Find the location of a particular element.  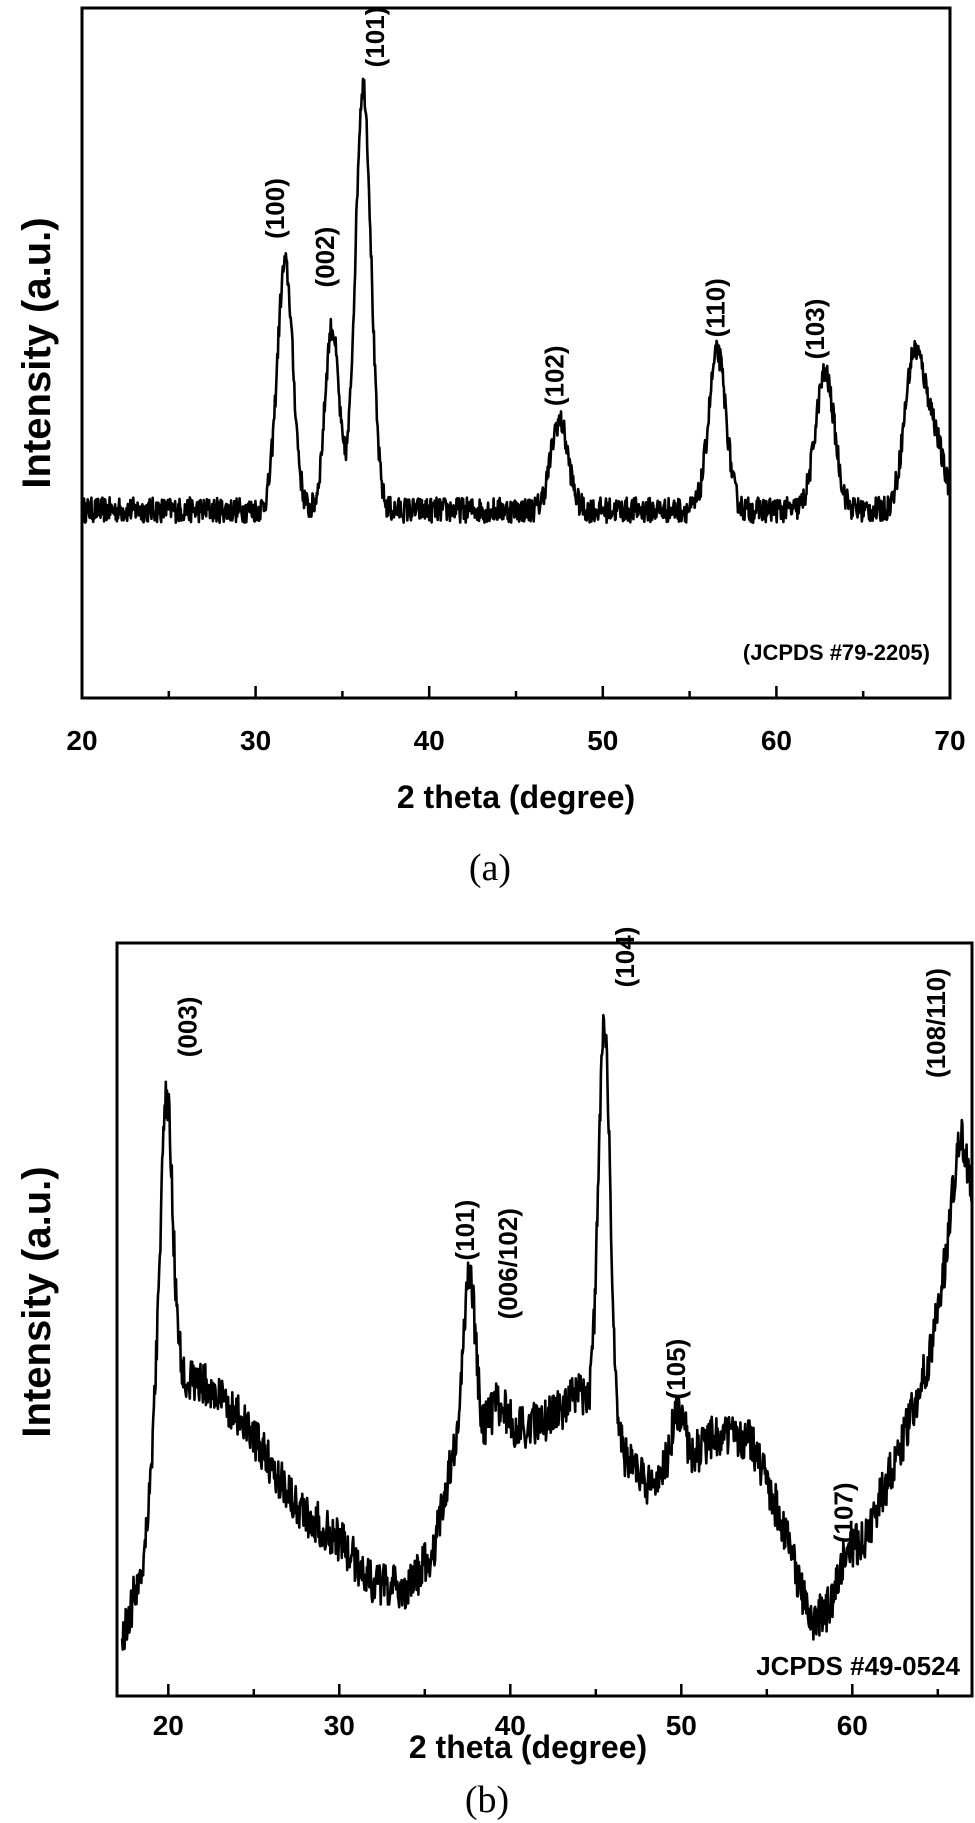

peak-label: (006/102) is located at coordinates (508, 1263).